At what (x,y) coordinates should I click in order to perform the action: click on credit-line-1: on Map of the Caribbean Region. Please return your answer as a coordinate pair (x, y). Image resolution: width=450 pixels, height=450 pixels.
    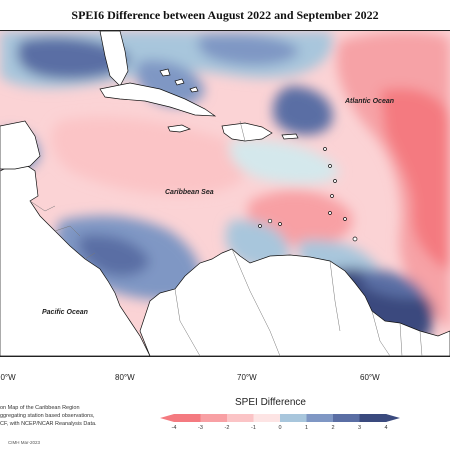
    Looking at the image, I should click on (40, 408).